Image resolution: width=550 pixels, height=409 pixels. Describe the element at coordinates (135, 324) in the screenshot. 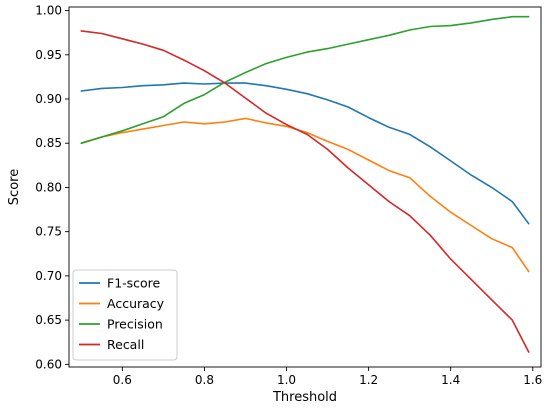

I see `legend-label-precision: Precision` at that location.